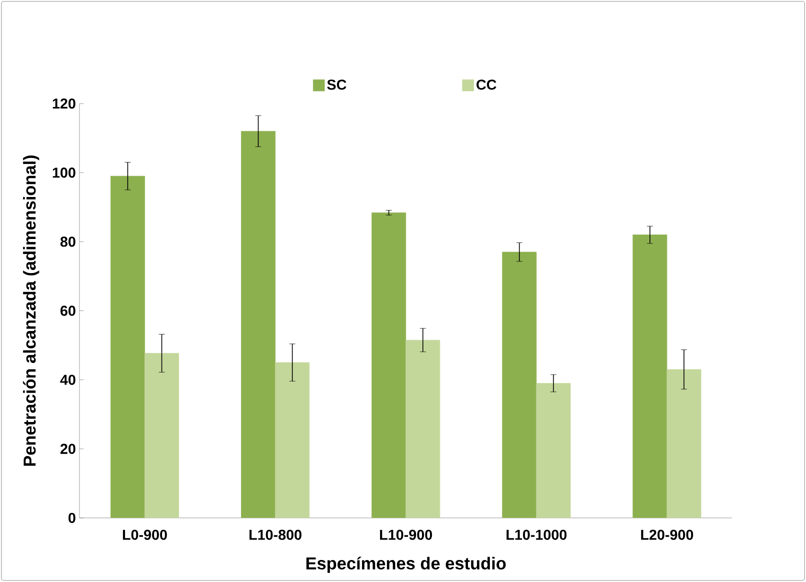  Describe the element at coordinates (64, 173) in the screenshot. I see `y-tick-label: 100` at that location.